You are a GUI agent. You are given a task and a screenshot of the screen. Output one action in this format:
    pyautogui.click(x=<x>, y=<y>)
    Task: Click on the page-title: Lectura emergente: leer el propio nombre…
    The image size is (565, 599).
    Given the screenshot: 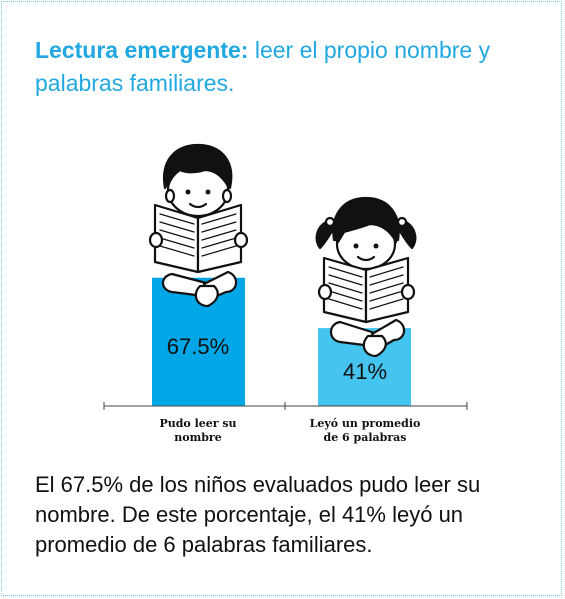 What is the action you would take?
    pyautogui.click(x=290, y=67)
    